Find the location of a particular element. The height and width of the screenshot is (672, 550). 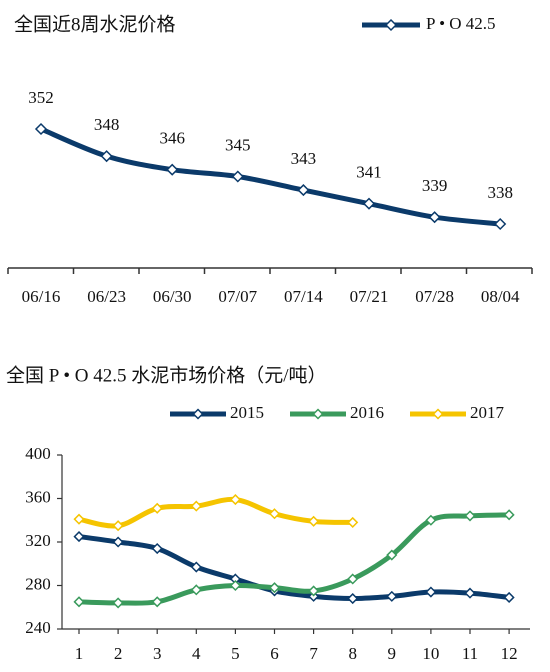

x-tick-label: 2 is located at coordinates (118, 653).